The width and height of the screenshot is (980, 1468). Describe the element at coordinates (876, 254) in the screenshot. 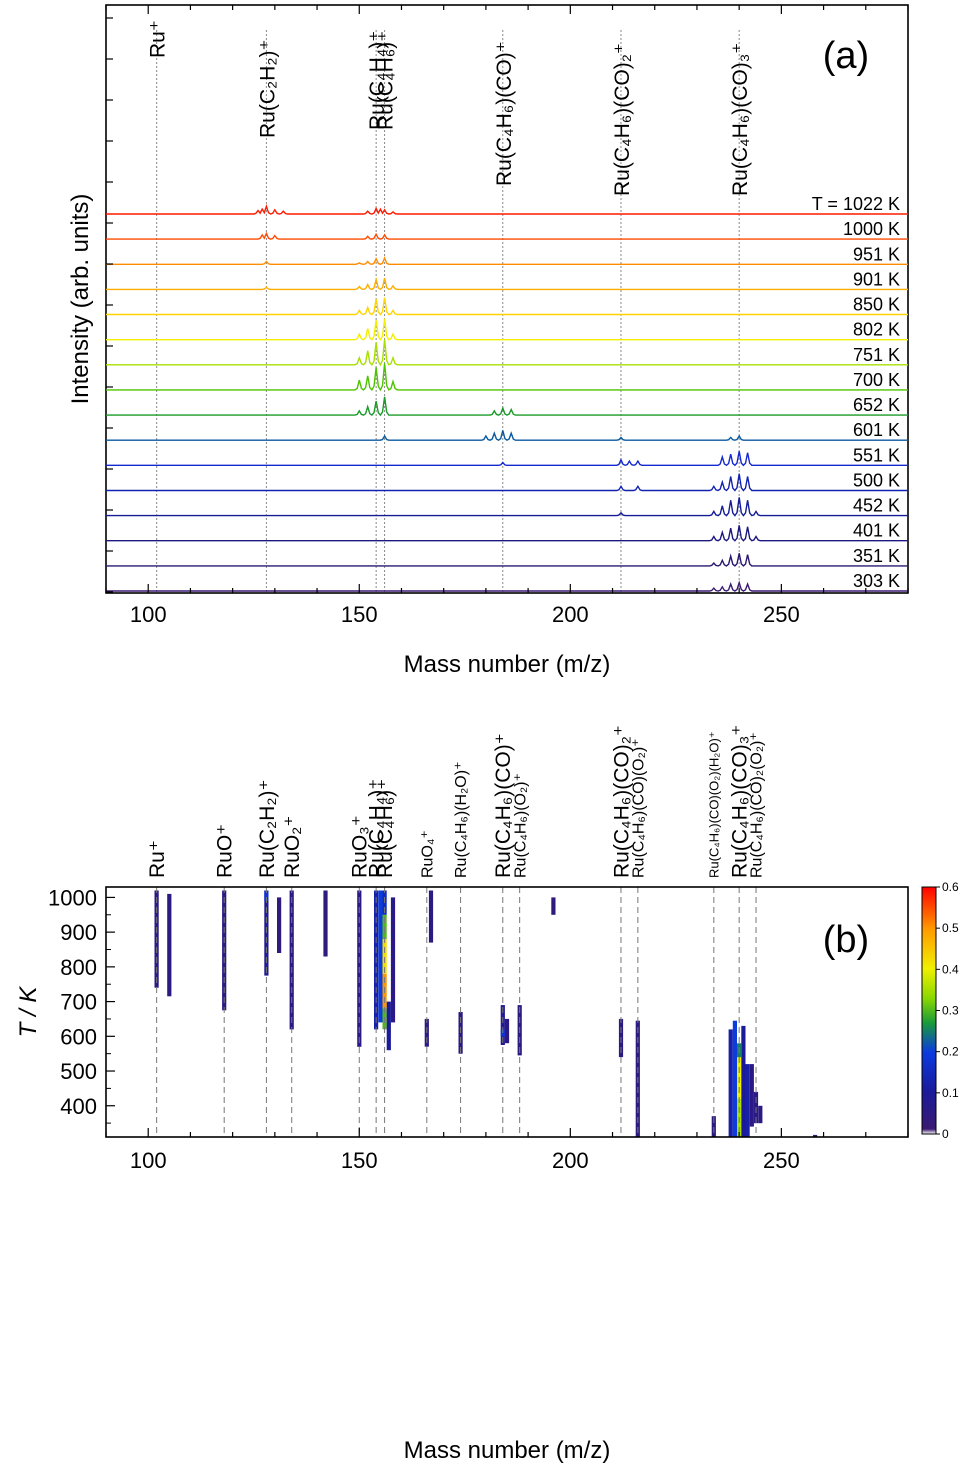

I see `temperature-label: 951 K` at that location.